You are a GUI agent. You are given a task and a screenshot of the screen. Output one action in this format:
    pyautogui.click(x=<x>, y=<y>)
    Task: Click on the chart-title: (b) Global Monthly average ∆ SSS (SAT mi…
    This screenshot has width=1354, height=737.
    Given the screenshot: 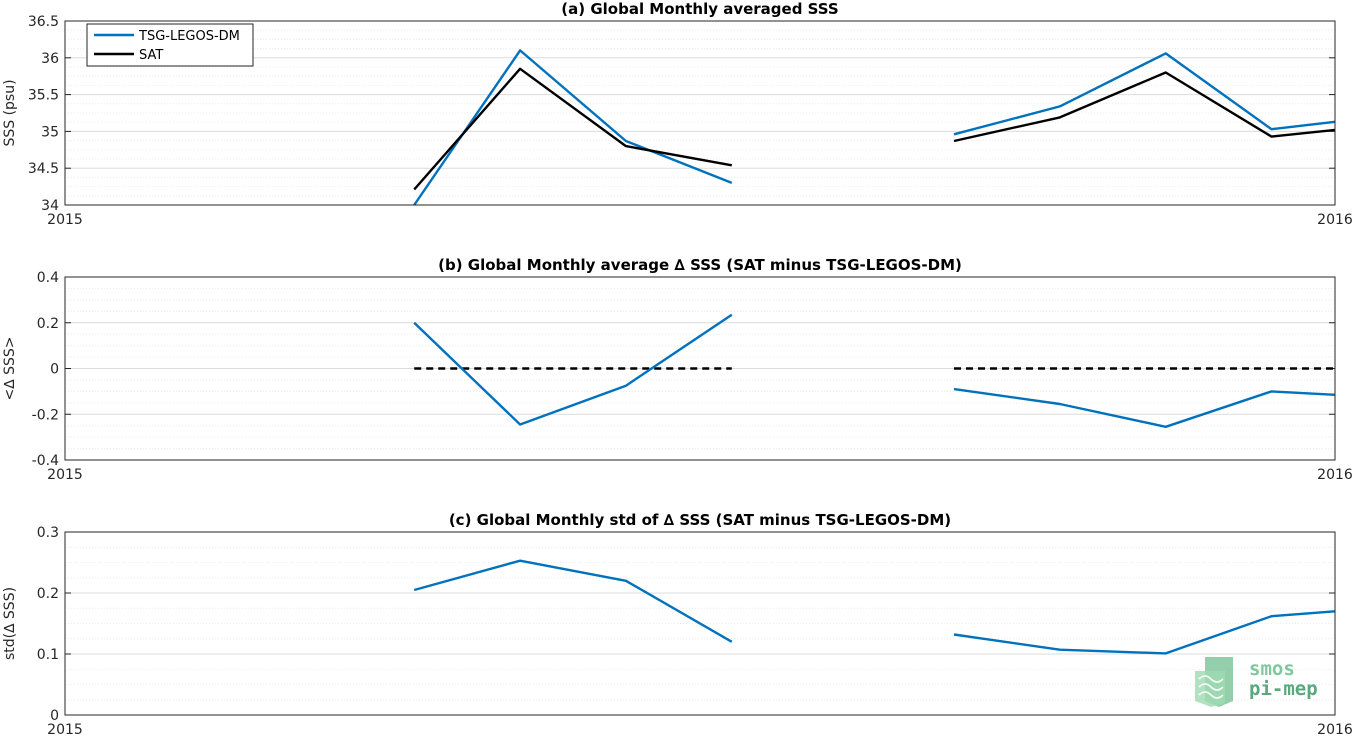 What is the action you would take?
    pyautogui.click(x=700, y=265)
    